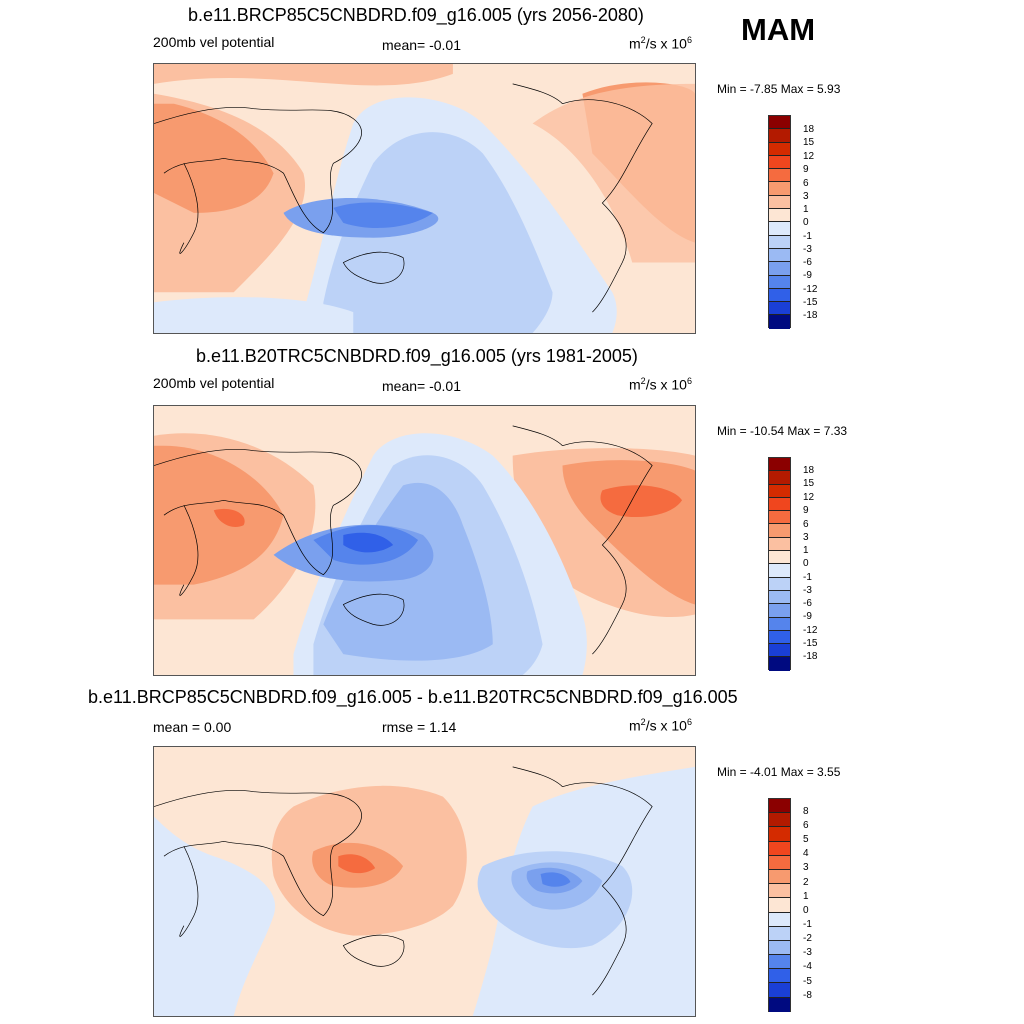  What do you see at coordinates (806, 853) in the screenshot?
I see `cbar-3-label: 4` at bounding box center [806, 853].